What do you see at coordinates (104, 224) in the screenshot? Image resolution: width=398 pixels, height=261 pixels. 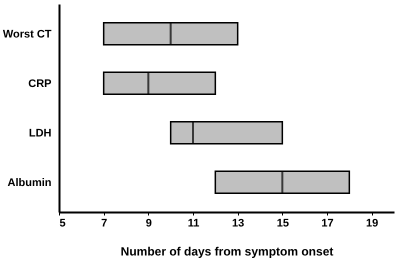 I see `x-tick-label: 7` at bounding box center [104, 224].